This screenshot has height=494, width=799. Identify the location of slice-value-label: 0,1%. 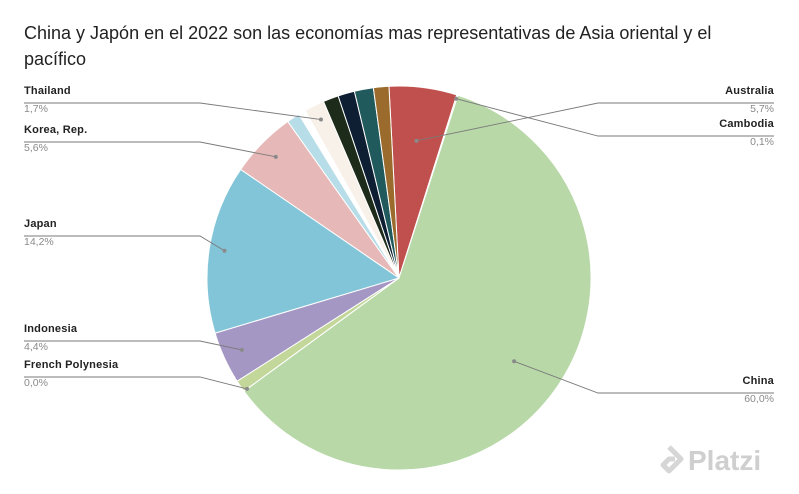
(762, 142).